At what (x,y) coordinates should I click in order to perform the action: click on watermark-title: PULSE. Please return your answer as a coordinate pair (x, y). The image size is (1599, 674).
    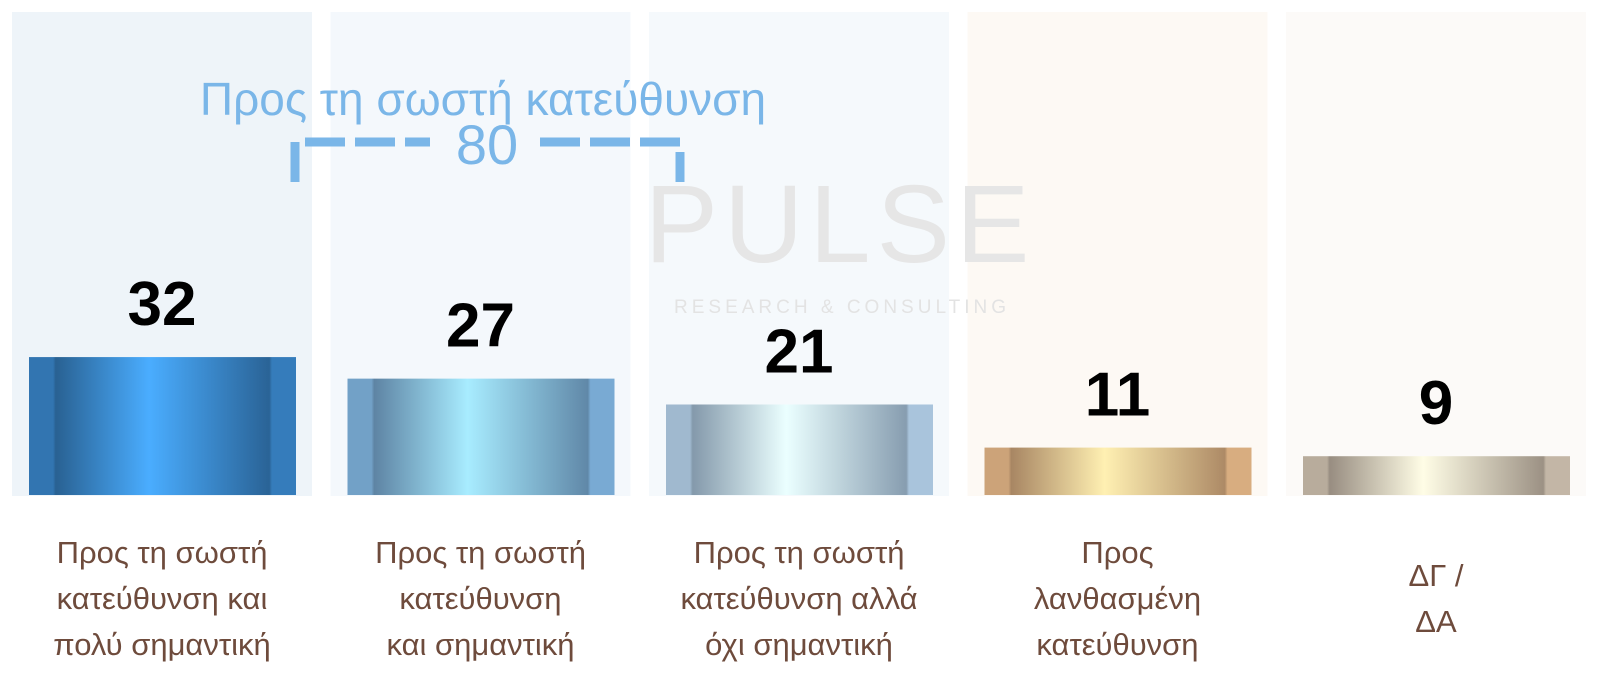
    Looking at the image, I should click on (840, 224).